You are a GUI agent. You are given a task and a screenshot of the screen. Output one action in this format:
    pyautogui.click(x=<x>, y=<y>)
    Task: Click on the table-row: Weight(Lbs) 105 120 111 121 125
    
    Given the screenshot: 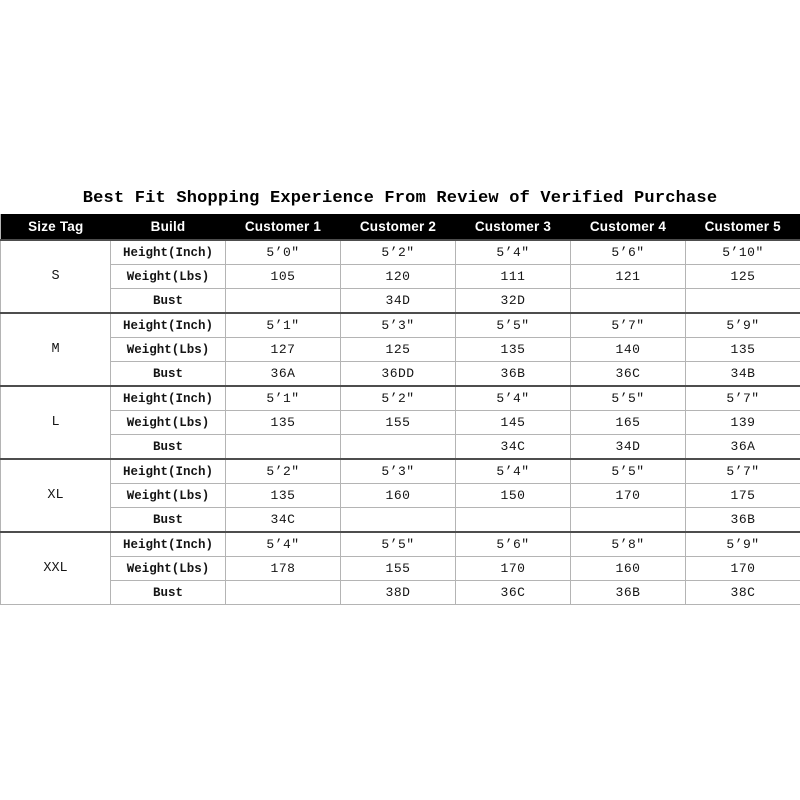 What is the action you would take?
    pyautogui.click(x=400, y=276)
    